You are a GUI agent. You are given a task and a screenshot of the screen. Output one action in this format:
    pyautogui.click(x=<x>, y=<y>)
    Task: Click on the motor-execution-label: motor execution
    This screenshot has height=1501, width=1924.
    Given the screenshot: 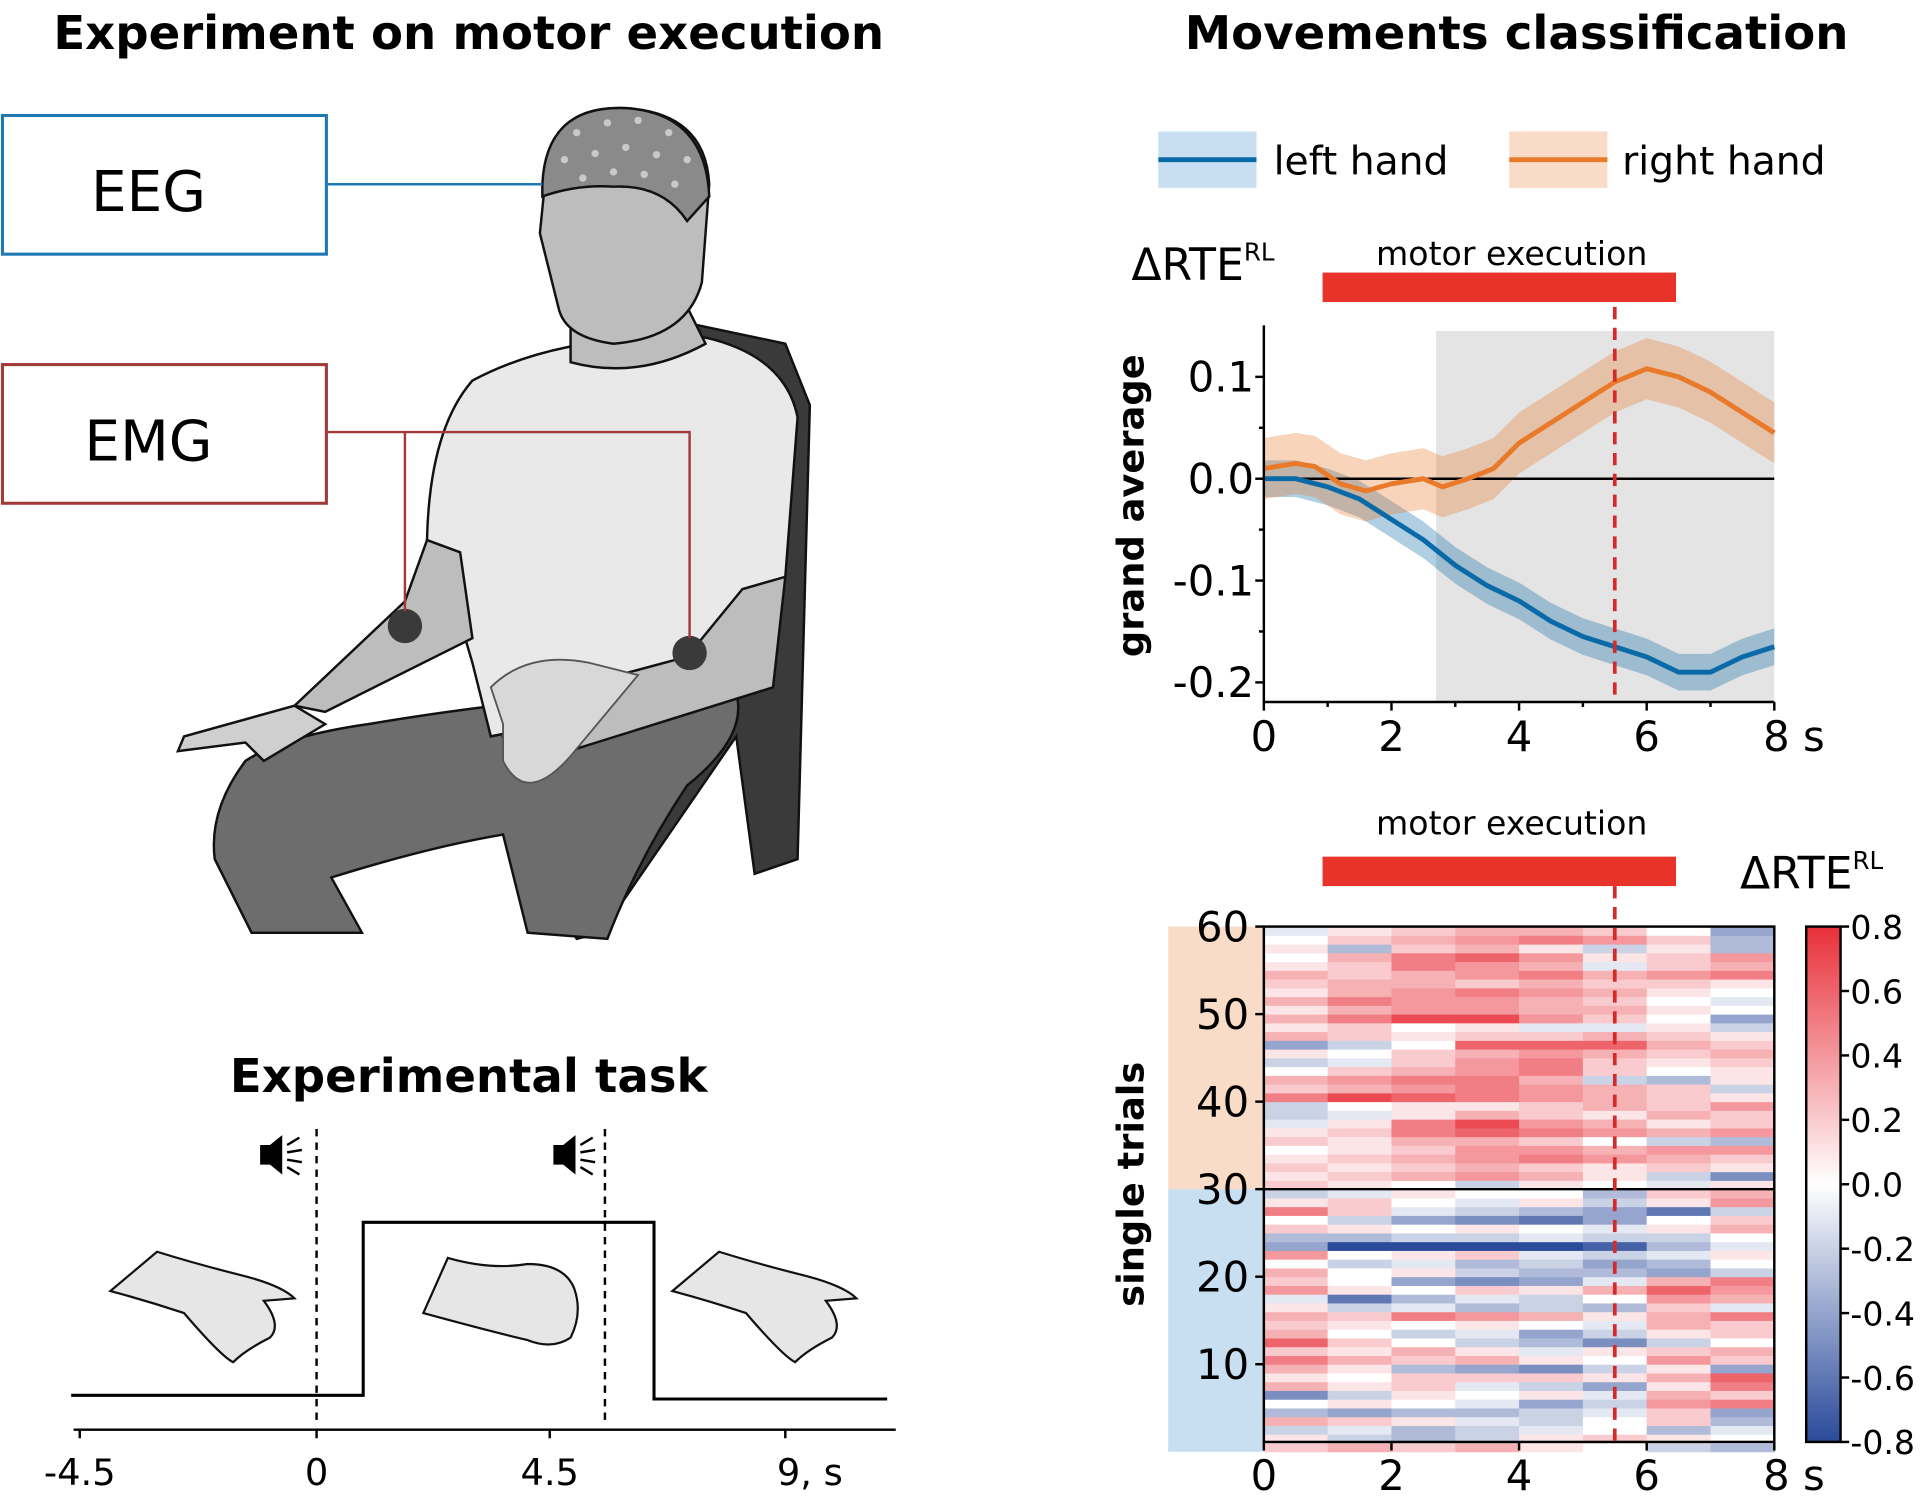 What is the action you would take?
    pyautogui.click(x=1511, y=823)
    